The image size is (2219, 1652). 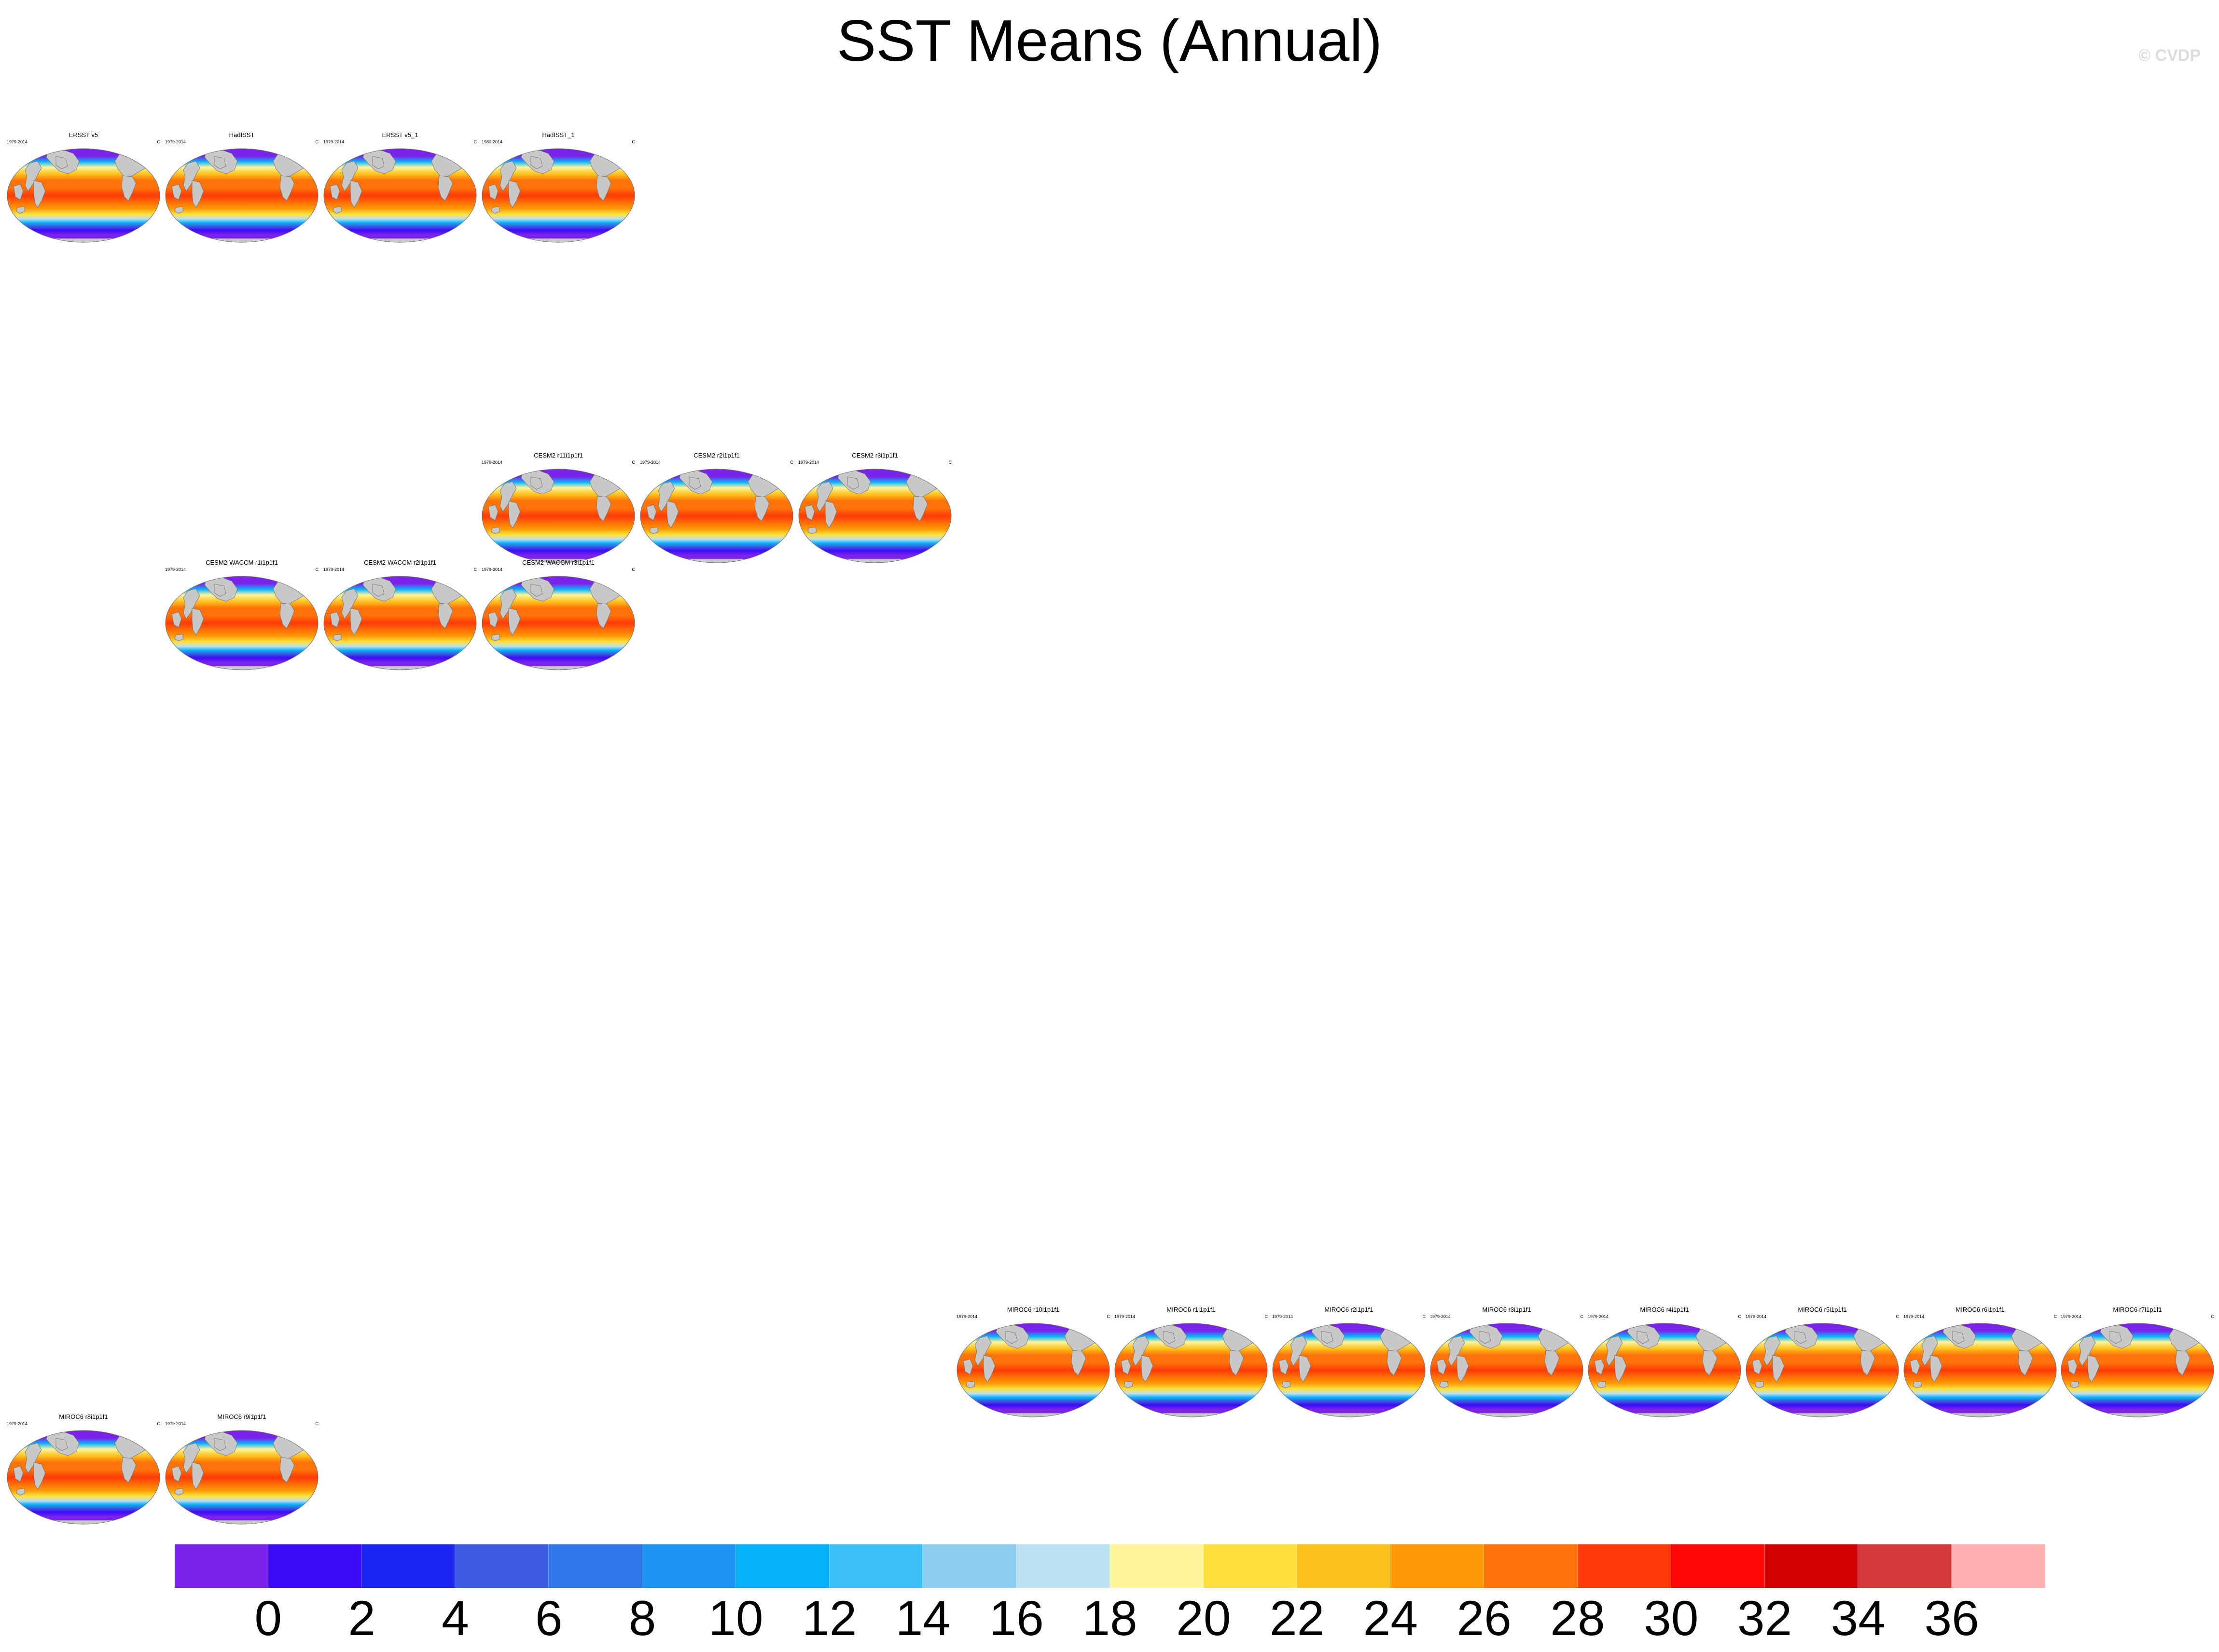 I want to click on colorbar-label: 26, so click(x=1484, y=1618).